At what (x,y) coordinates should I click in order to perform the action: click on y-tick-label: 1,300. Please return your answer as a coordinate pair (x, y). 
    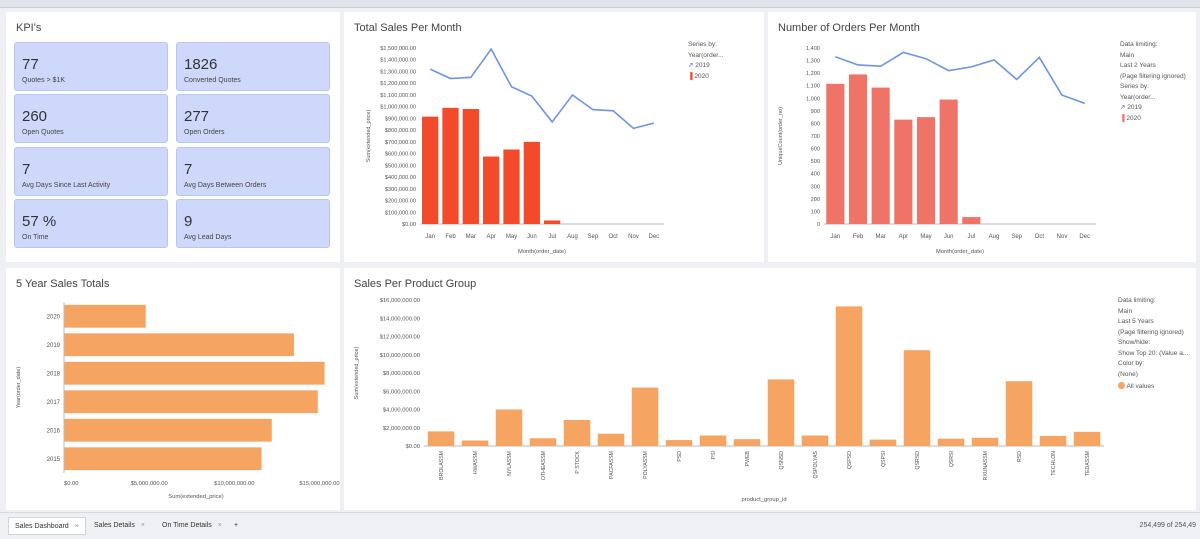
    Looking at the image, I should click on (813, 62).